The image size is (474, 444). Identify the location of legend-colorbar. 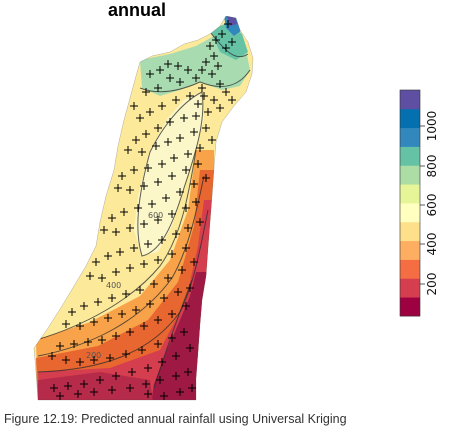
(410, 203).